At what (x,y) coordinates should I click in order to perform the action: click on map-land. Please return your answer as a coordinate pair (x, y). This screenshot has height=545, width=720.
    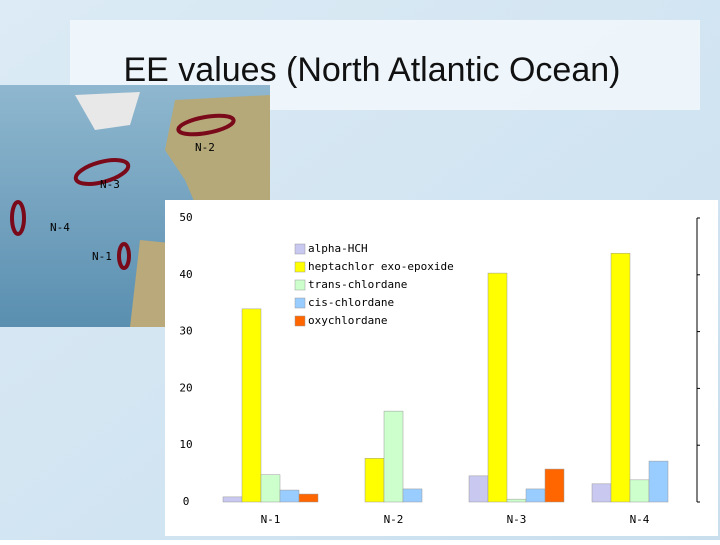
    Looking at the image, I should click on (107, 111).